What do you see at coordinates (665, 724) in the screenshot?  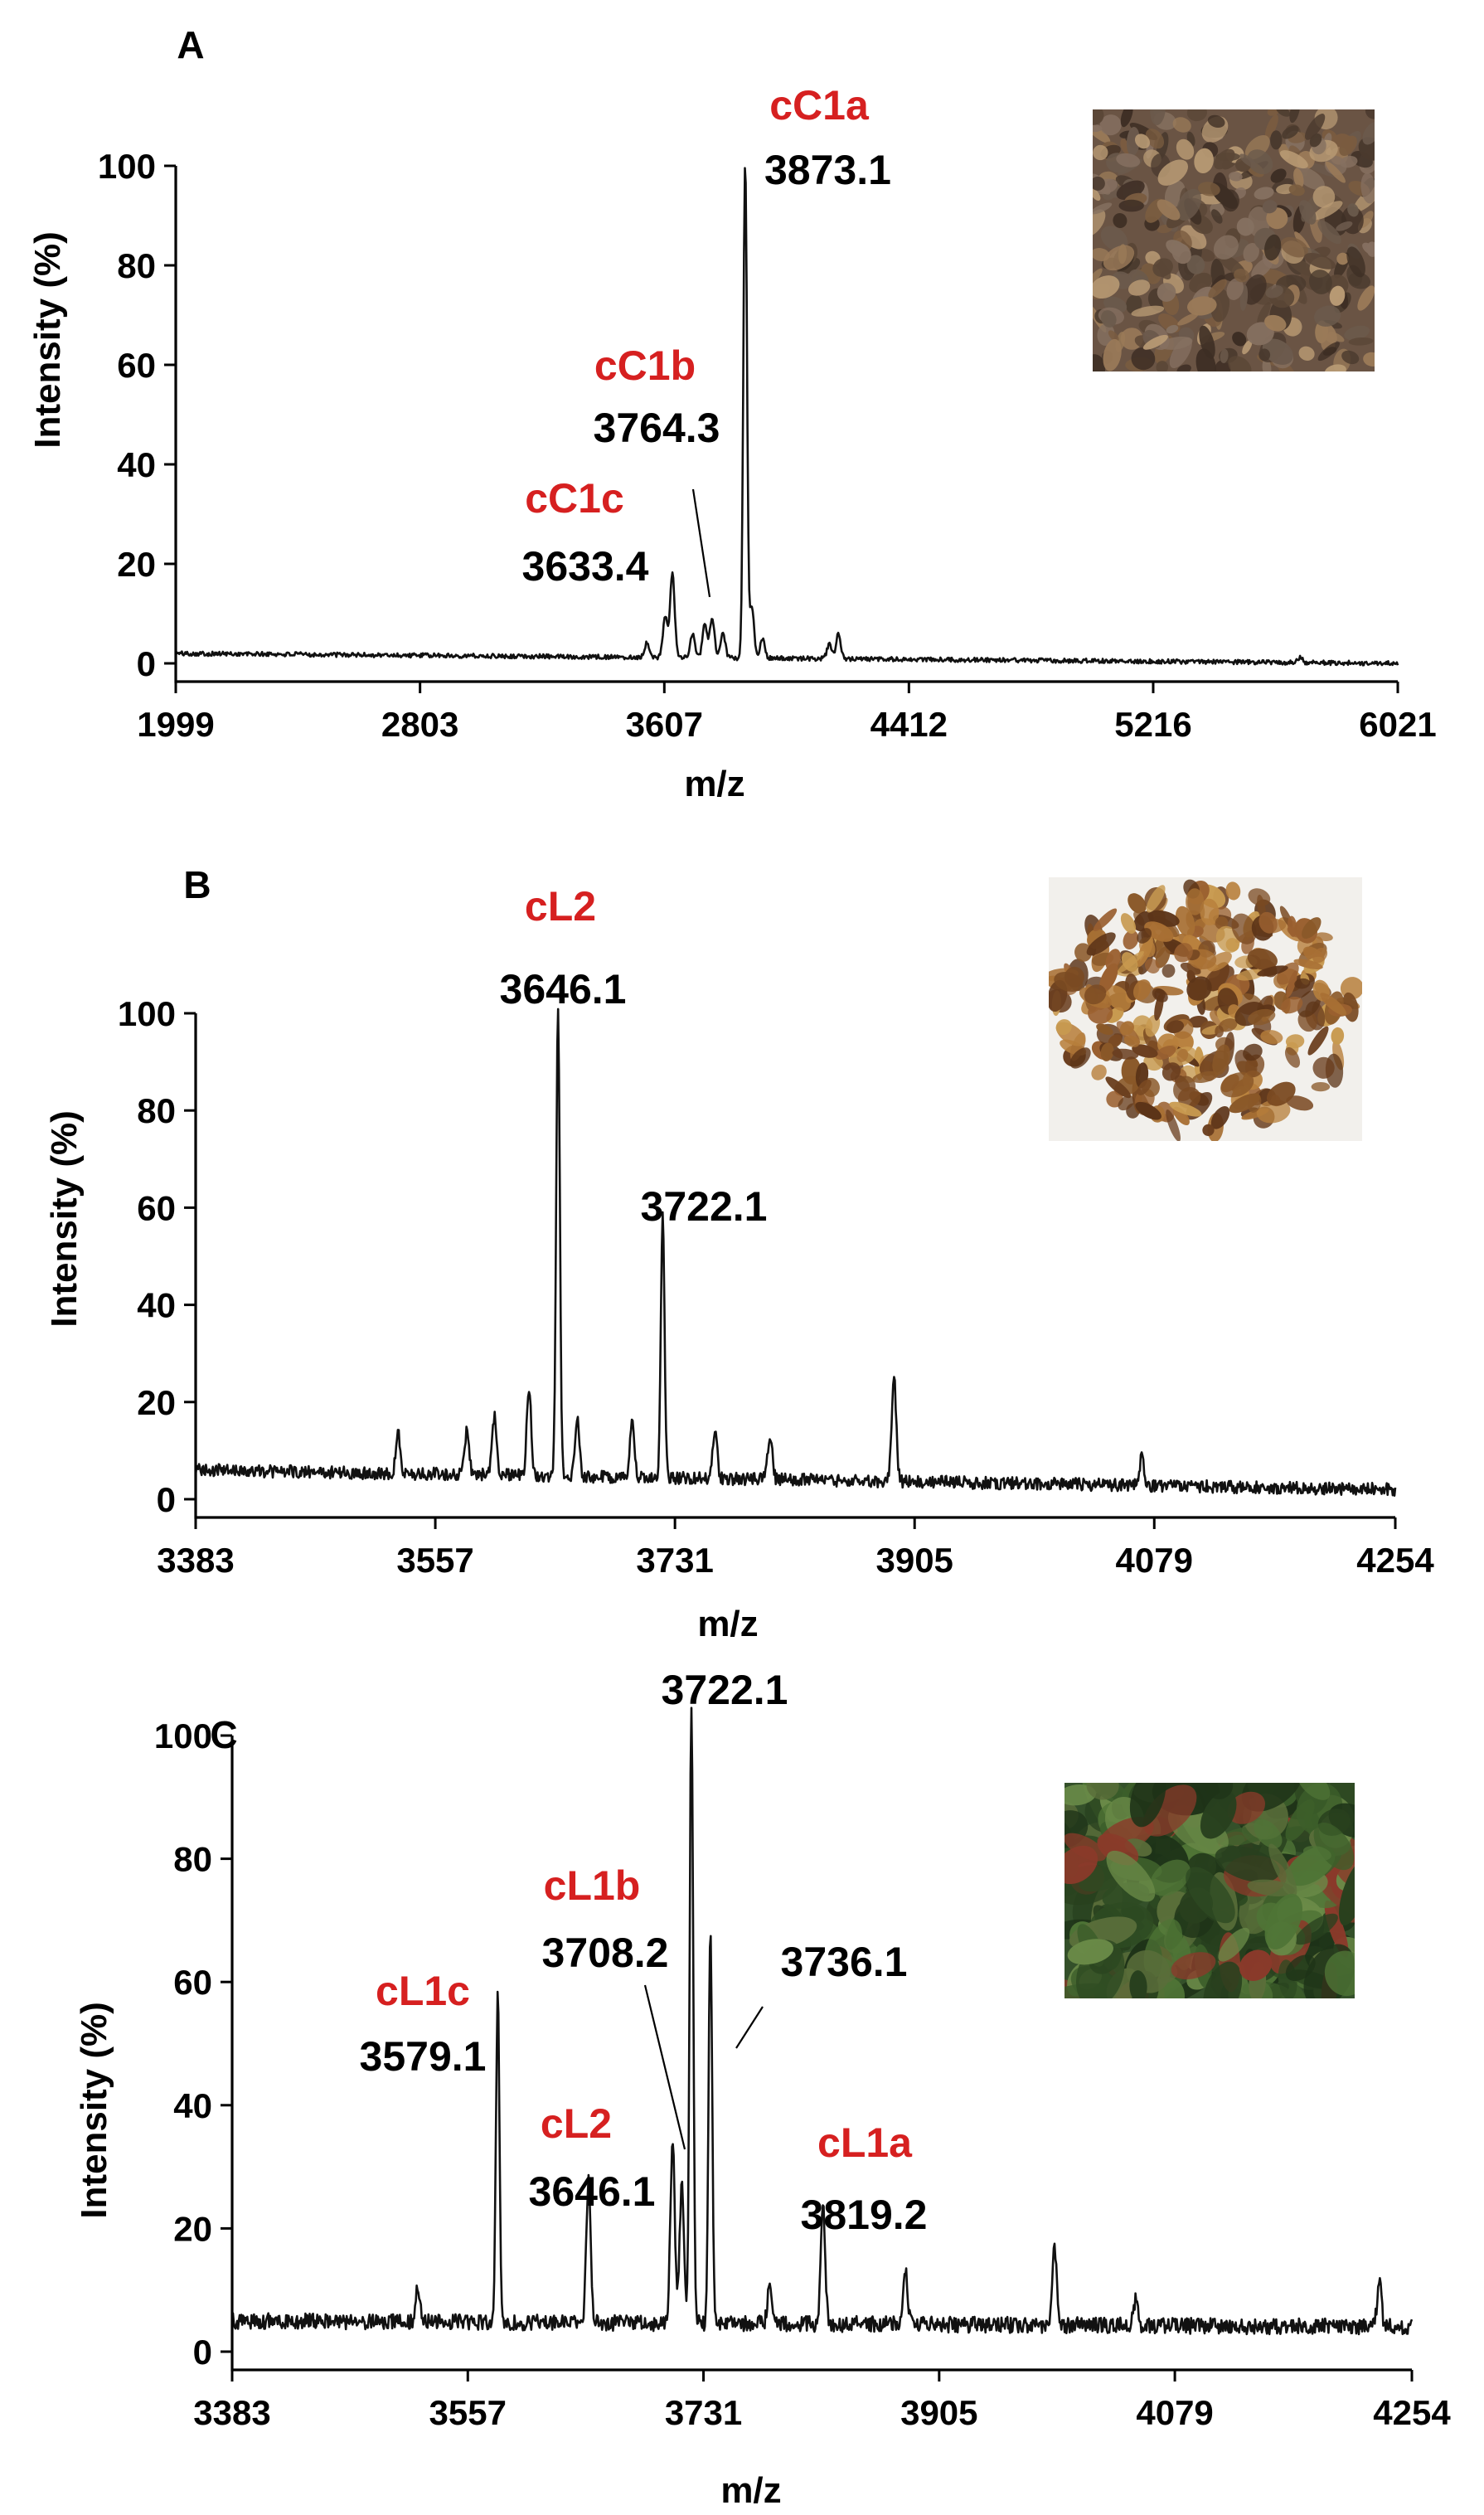 I see `x-tick-label: 3607` at bounding box center [665, 724].